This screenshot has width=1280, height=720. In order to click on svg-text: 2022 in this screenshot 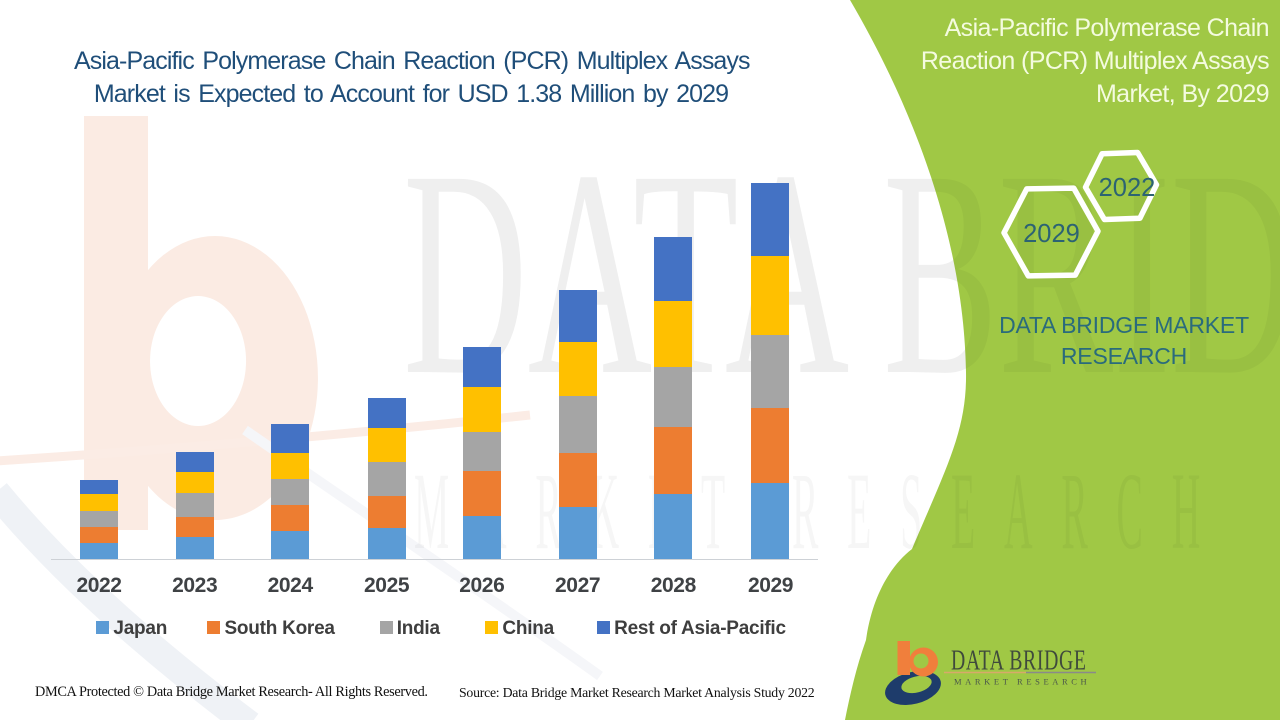, I will do `click(1127, 188)`.